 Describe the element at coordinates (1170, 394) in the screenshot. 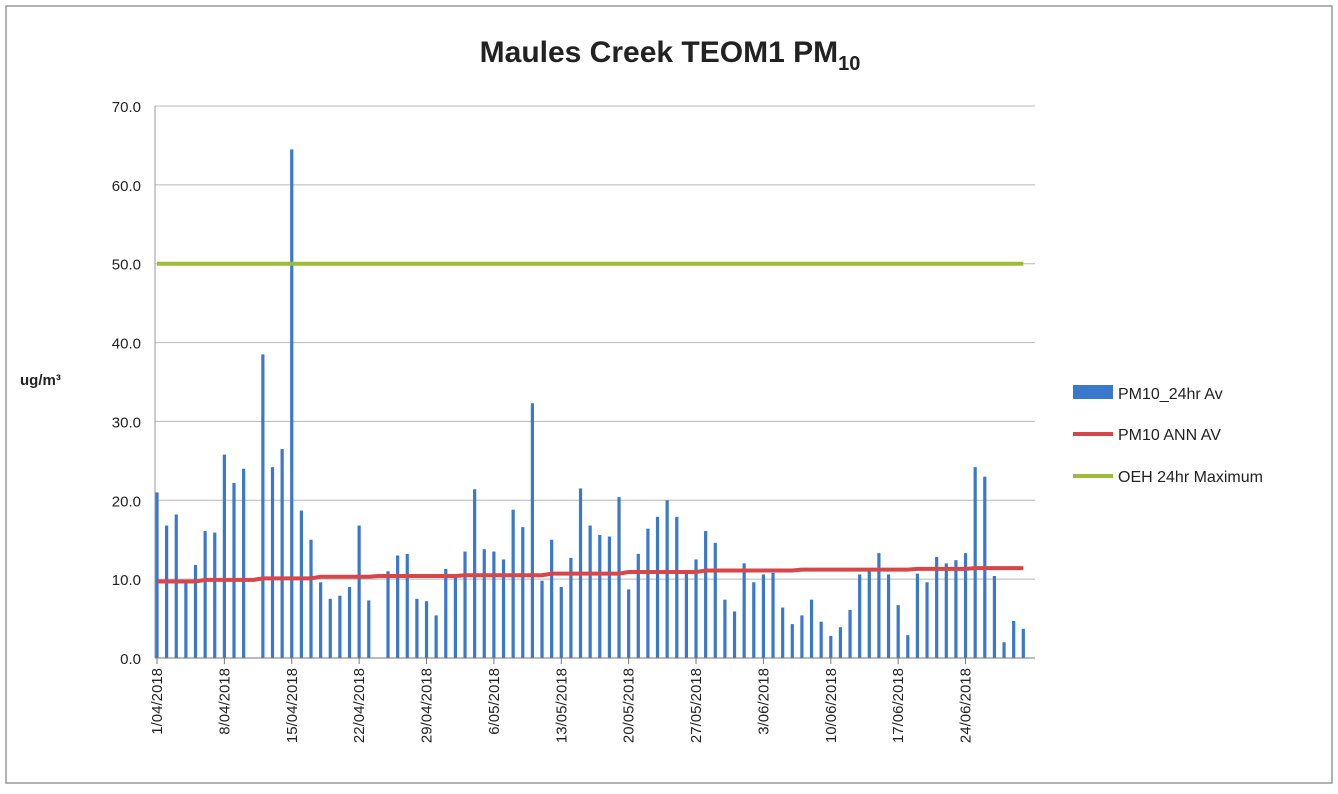

I see `legend-label: PM10_24hr Av` at that location.